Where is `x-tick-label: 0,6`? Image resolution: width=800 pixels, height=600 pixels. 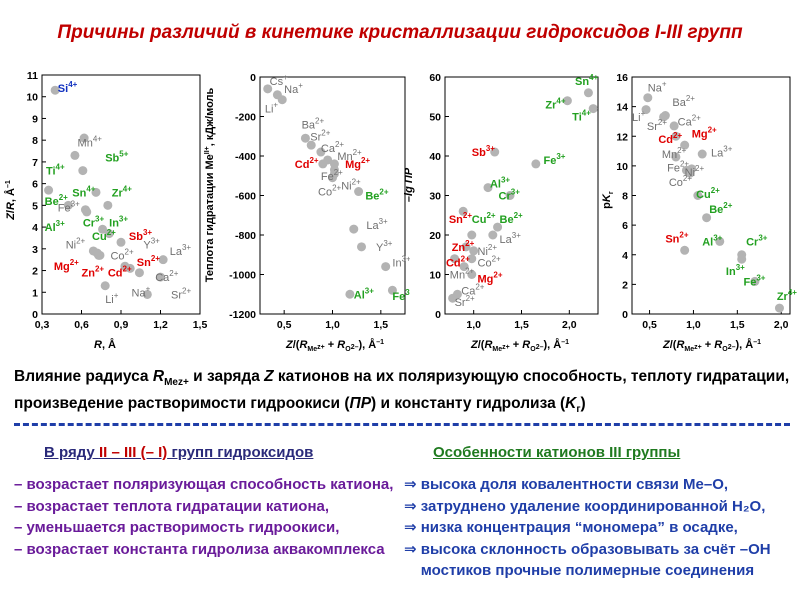
x-tick-label: 0,6 is located at coordinates (81, 325).